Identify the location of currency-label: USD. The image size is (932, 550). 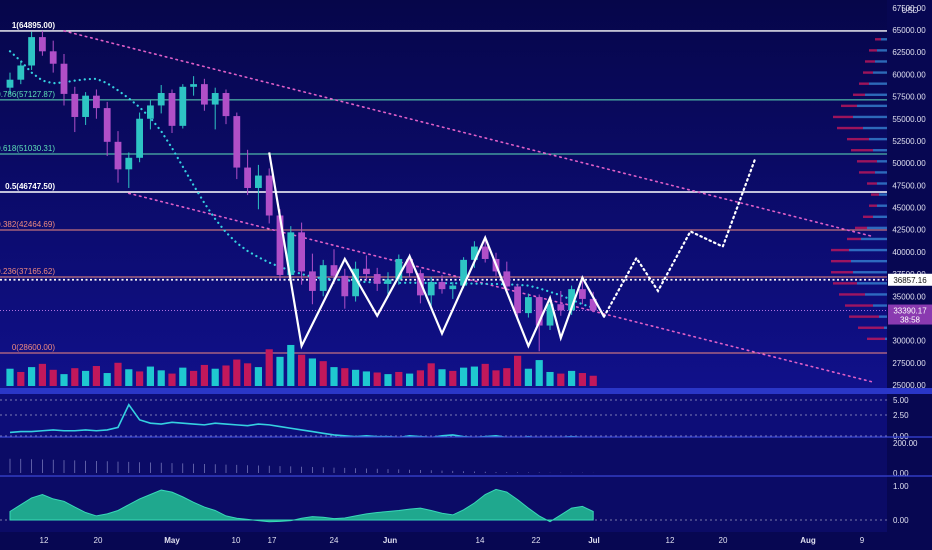
(910, 10).